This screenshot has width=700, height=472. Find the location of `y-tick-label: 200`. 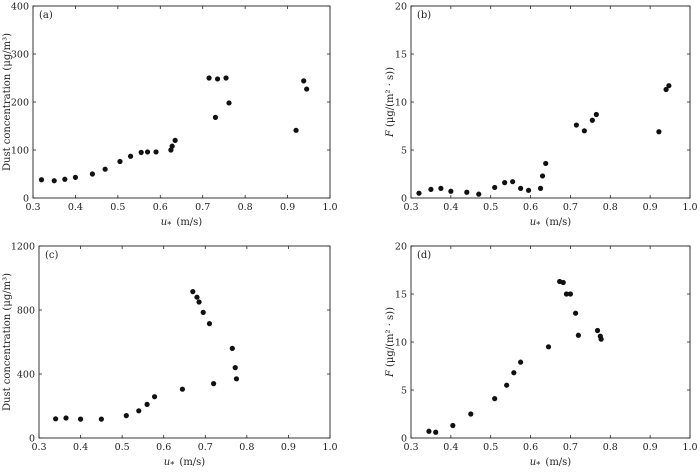

y-tick-label: 200 is located at coordinates (20, 103).